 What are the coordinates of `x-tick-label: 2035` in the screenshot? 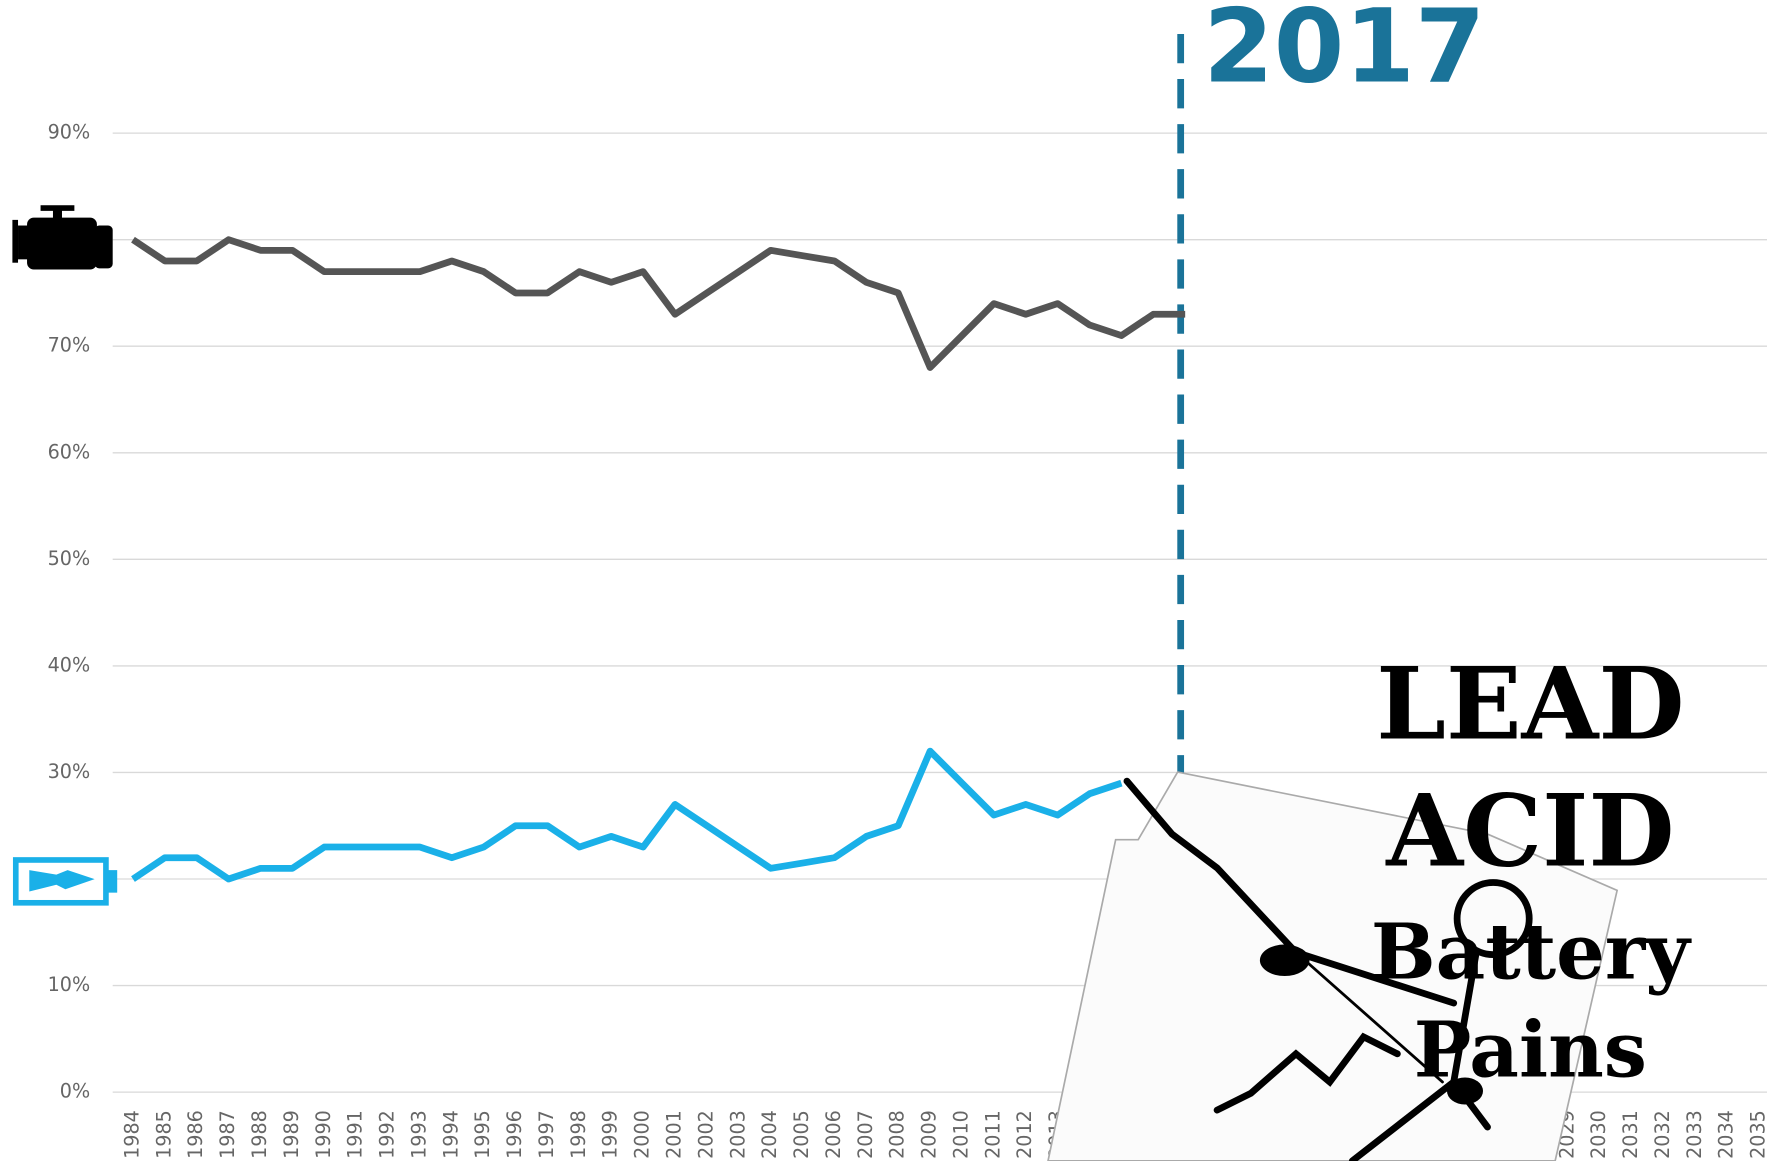 It's located at (1757, 1134).